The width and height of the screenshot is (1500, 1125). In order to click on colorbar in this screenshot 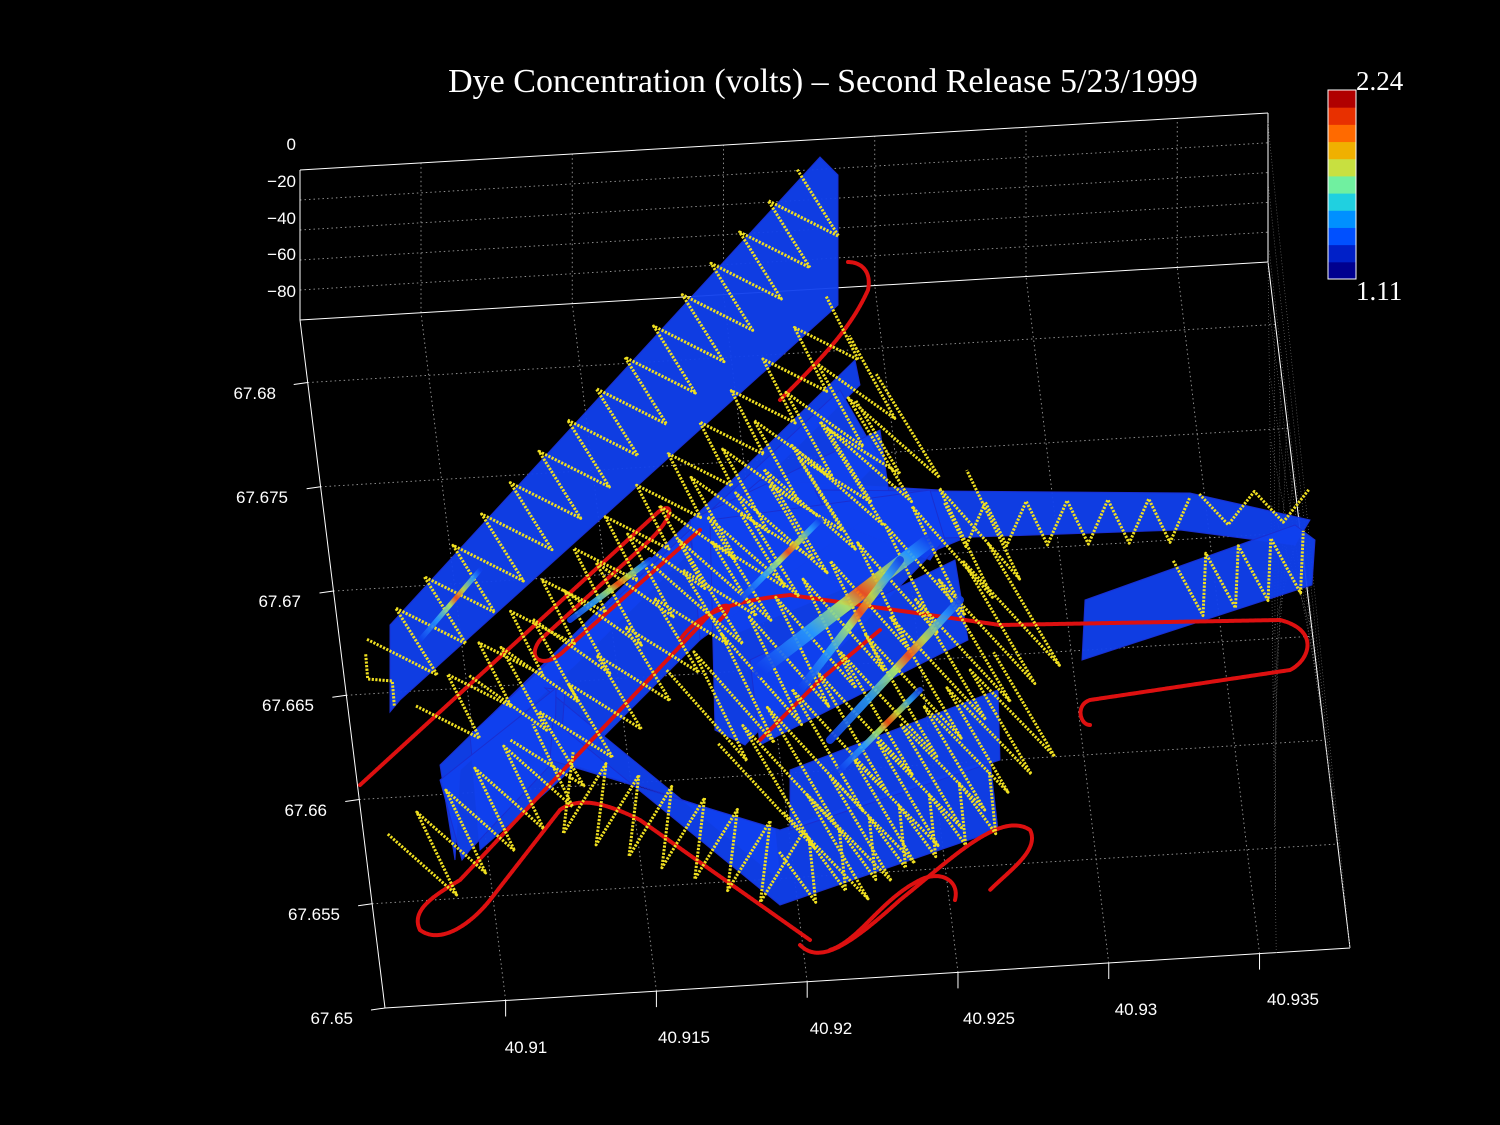, I will do `click(1342, 184)`.